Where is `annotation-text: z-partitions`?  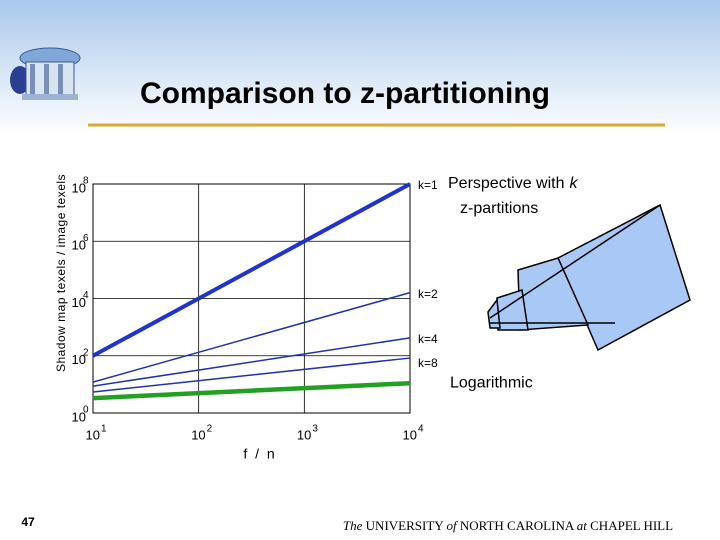 annotation-text: z-partitions is located at coordinates (499, 208).